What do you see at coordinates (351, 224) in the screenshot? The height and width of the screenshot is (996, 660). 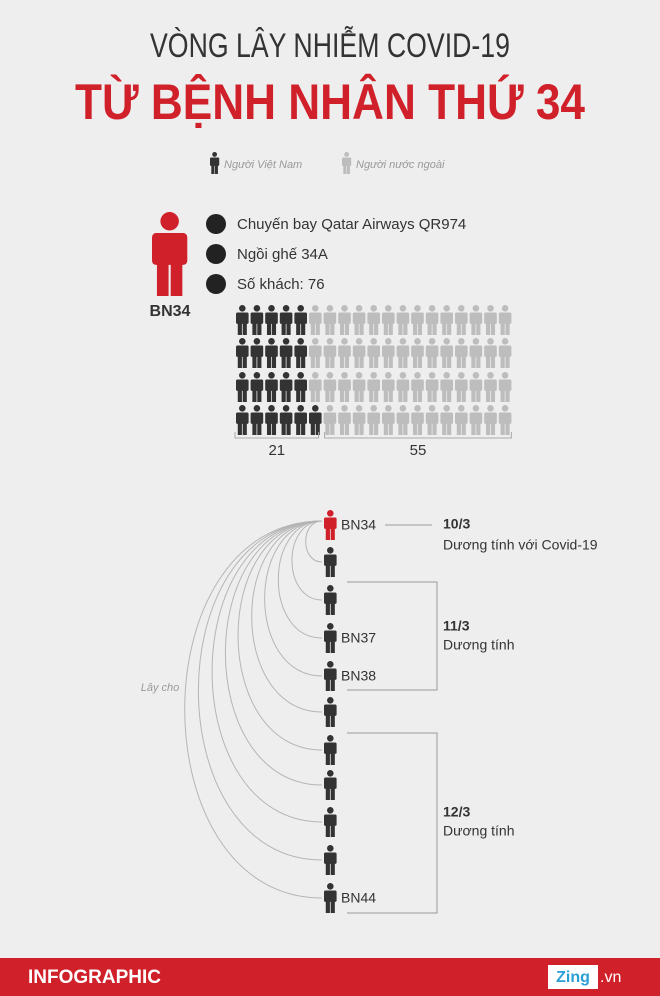 I see `fact-text: Chuyến bay Qatar Airways QR974` at bounding box center [351, 224].